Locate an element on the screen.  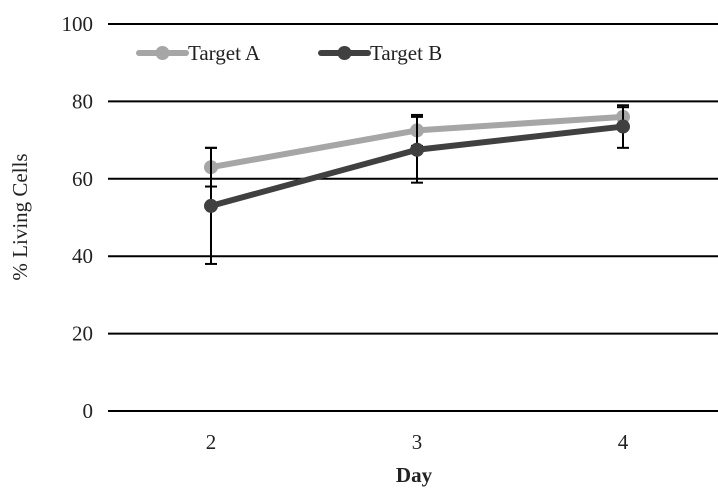
legend-item: Target B is located at coordinates (380, 53).